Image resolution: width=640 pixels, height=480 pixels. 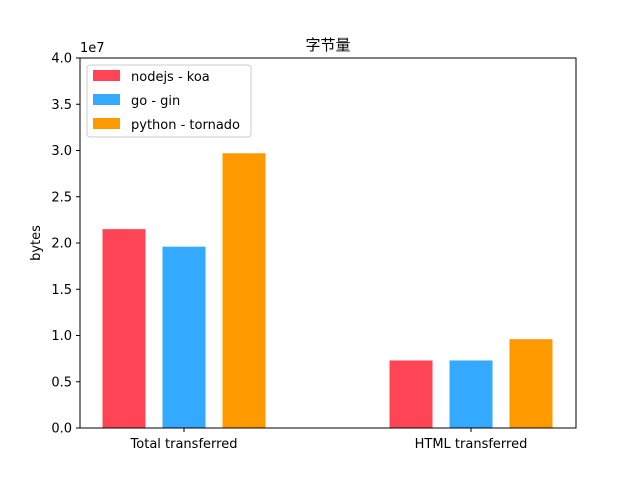 What do you see at coordinates (61, 290) in the screenshot?
I see `y-tick-label: 1.5` at bounding box center [61, 290].